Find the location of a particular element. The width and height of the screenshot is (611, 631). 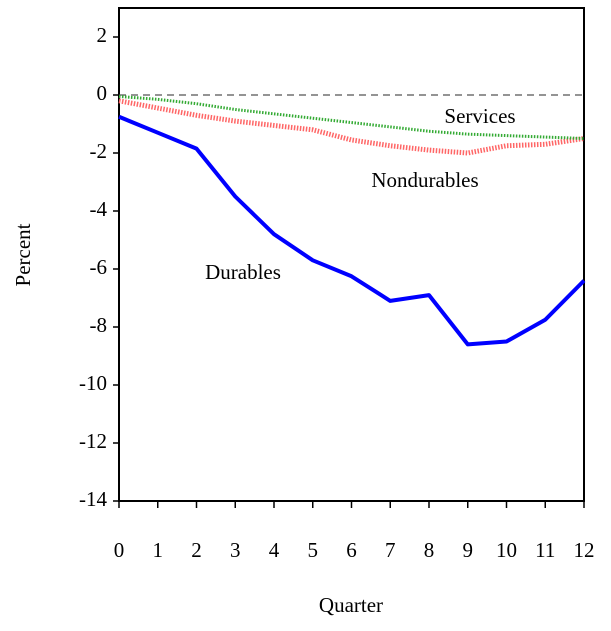

series-label: Nondurables is located at coordinates (424, 180).